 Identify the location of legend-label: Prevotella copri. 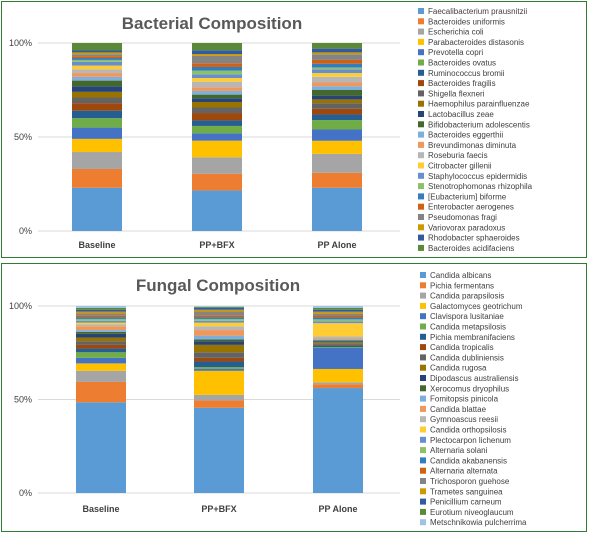
(455, 52).